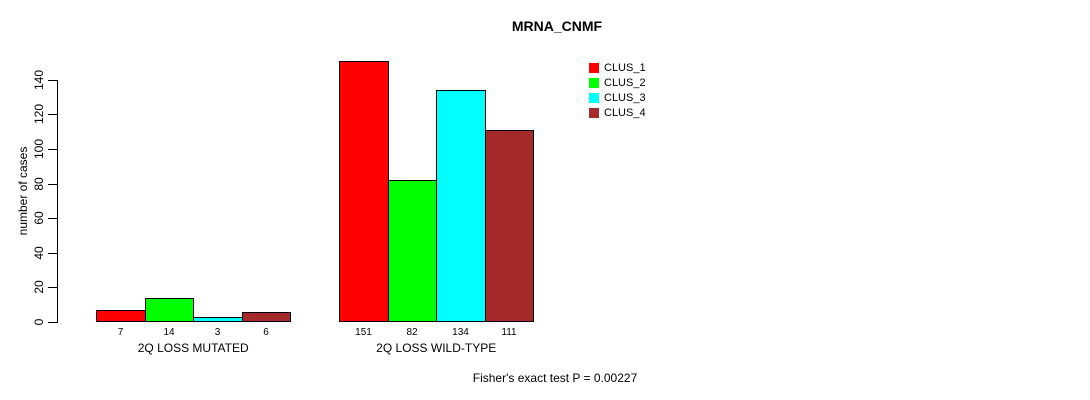 The image size is (1090, 400). Describe the element at coordinates (217, 332) in the screenshot. I see `bar-value-label: 3` at that location.